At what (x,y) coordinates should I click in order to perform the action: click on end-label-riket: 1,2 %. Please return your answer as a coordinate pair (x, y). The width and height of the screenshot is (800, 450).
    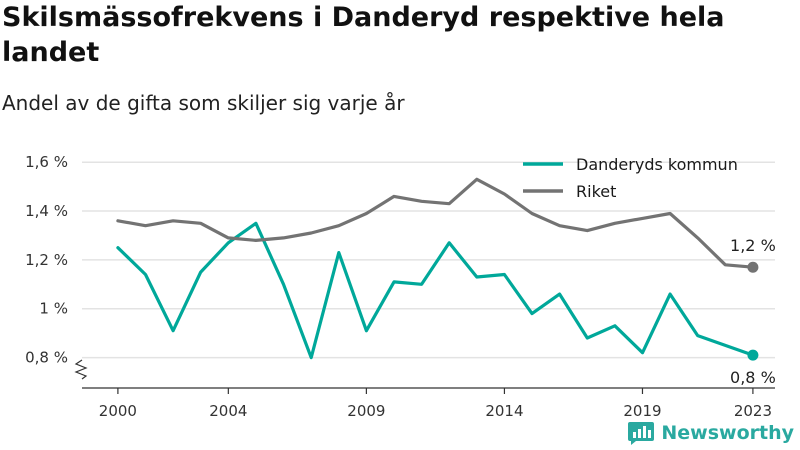
    Looking at the image, I should click on (753, 245).